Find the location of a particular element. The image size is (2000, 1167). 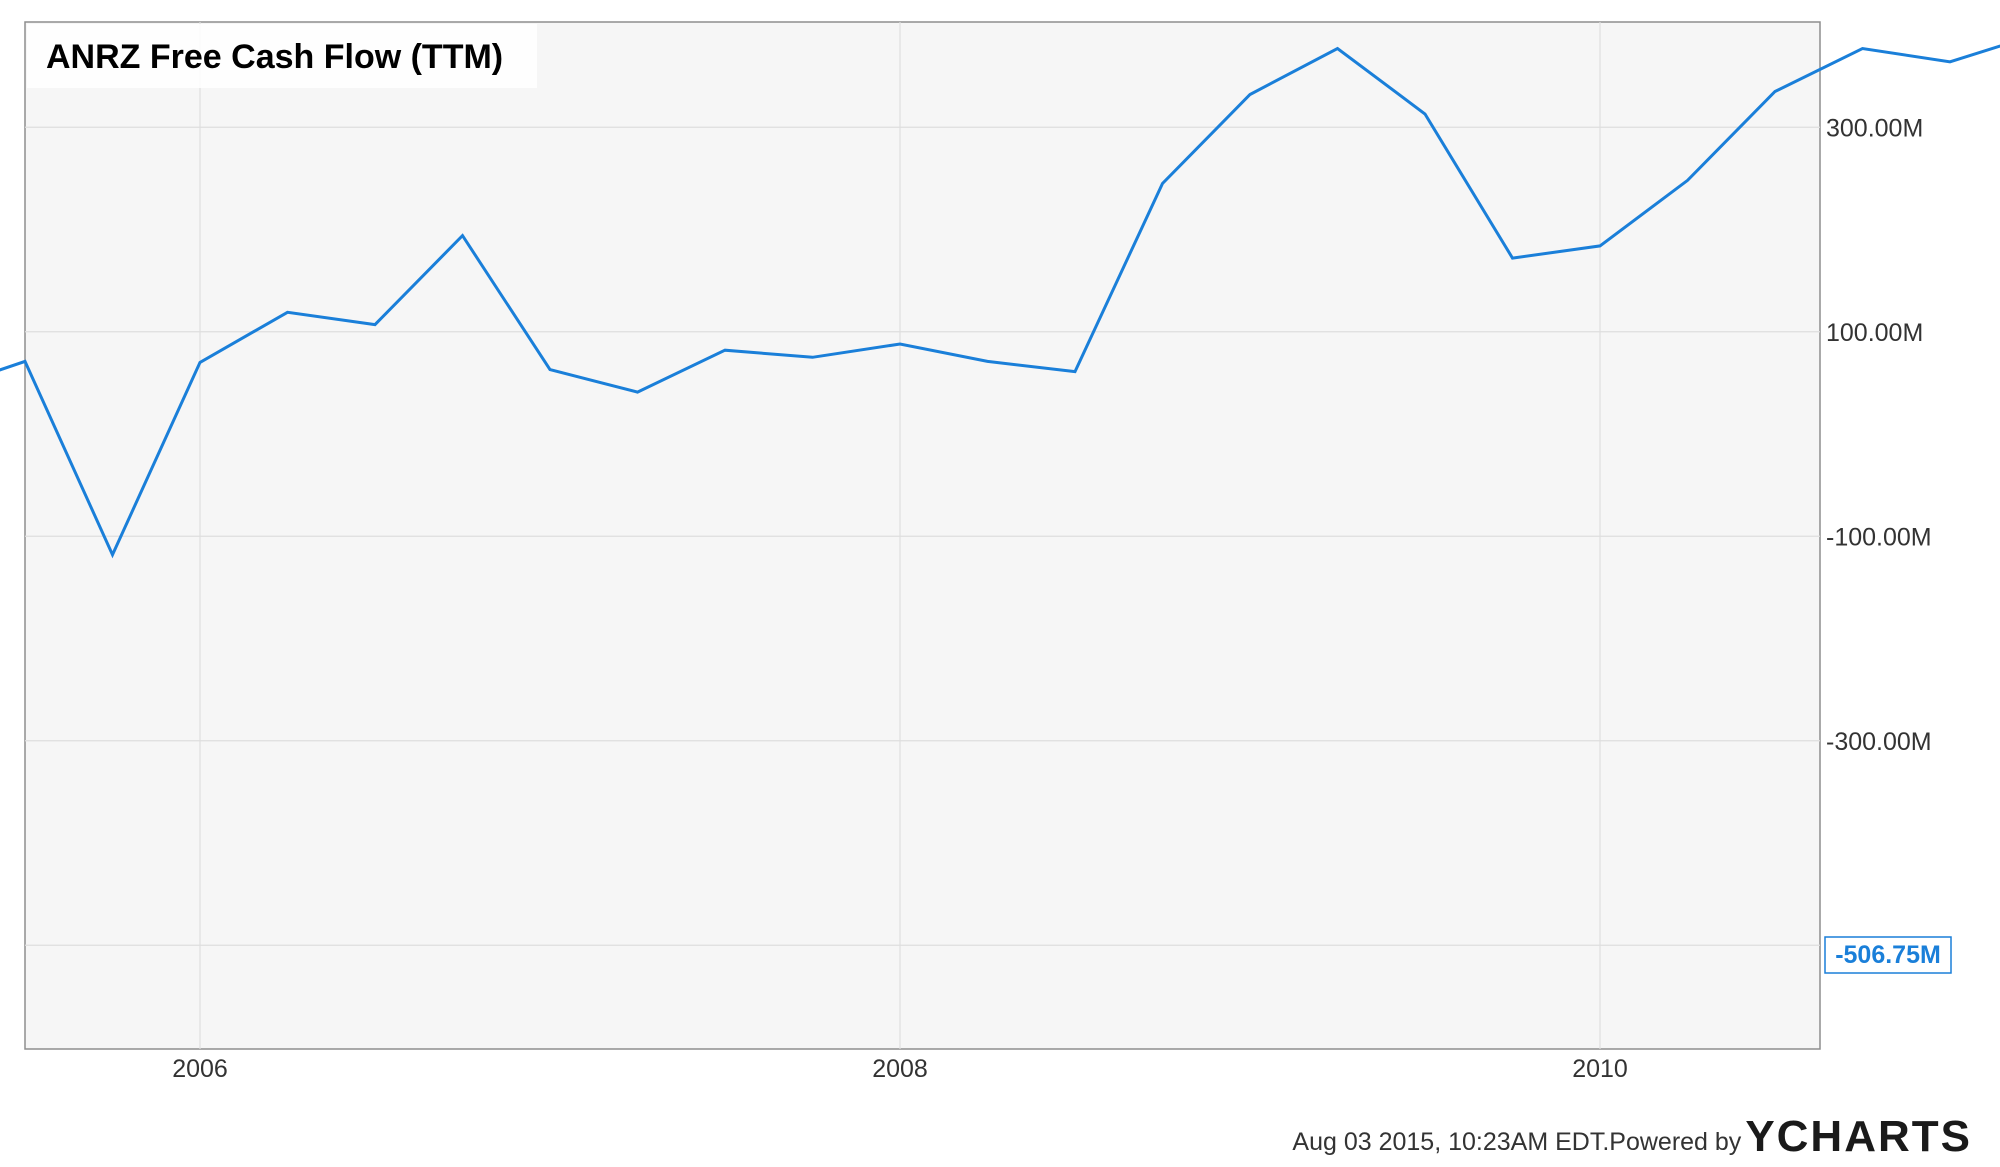

x-tick-labels: 20062008201020122014 is located at coordinates (900, 1069).